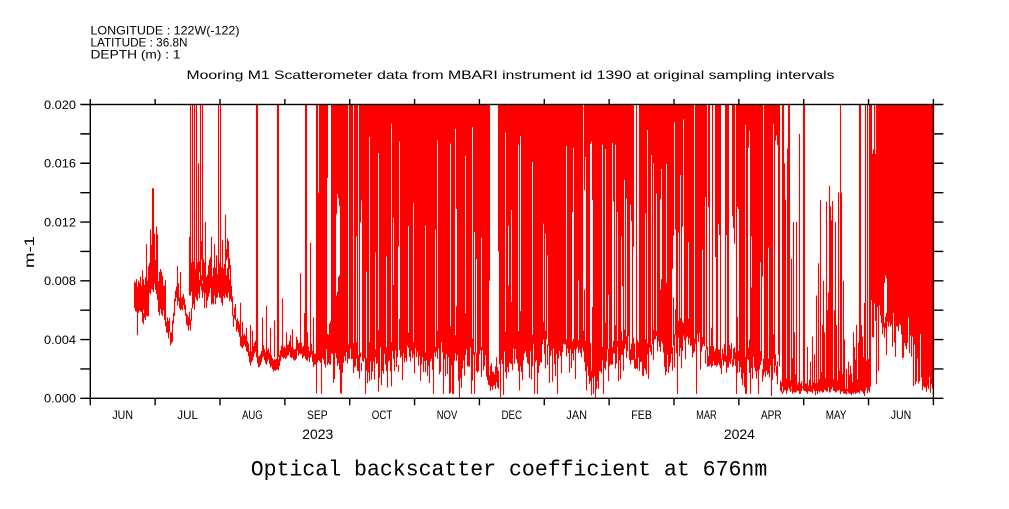 This screenshot has width=1009, height=509. Describe the element at coordinates (509, 470) in the screenshot. I see `svg-text:Optical backscatter coefficien: Optical backscatter coefficient at 676nm` at that location.